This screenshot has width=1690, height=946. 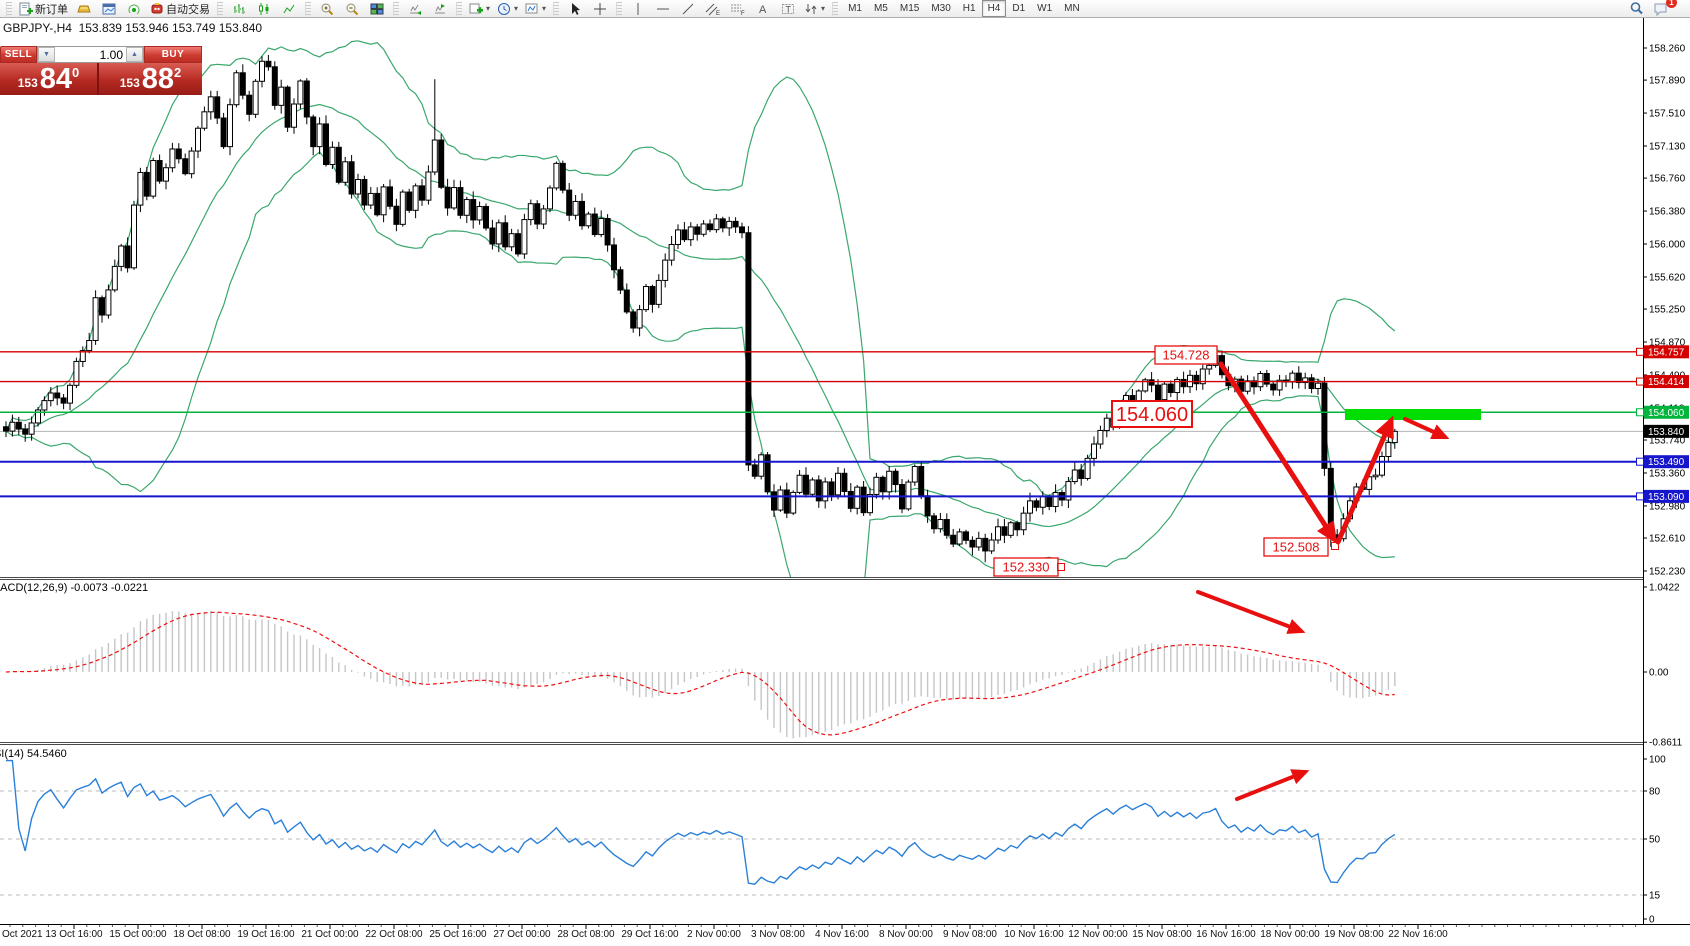 What do you see at coordinates (650, 934) in the screenshot?
I see `svg-text: 29 Oct 16:00` at bounding box center [650, 934].